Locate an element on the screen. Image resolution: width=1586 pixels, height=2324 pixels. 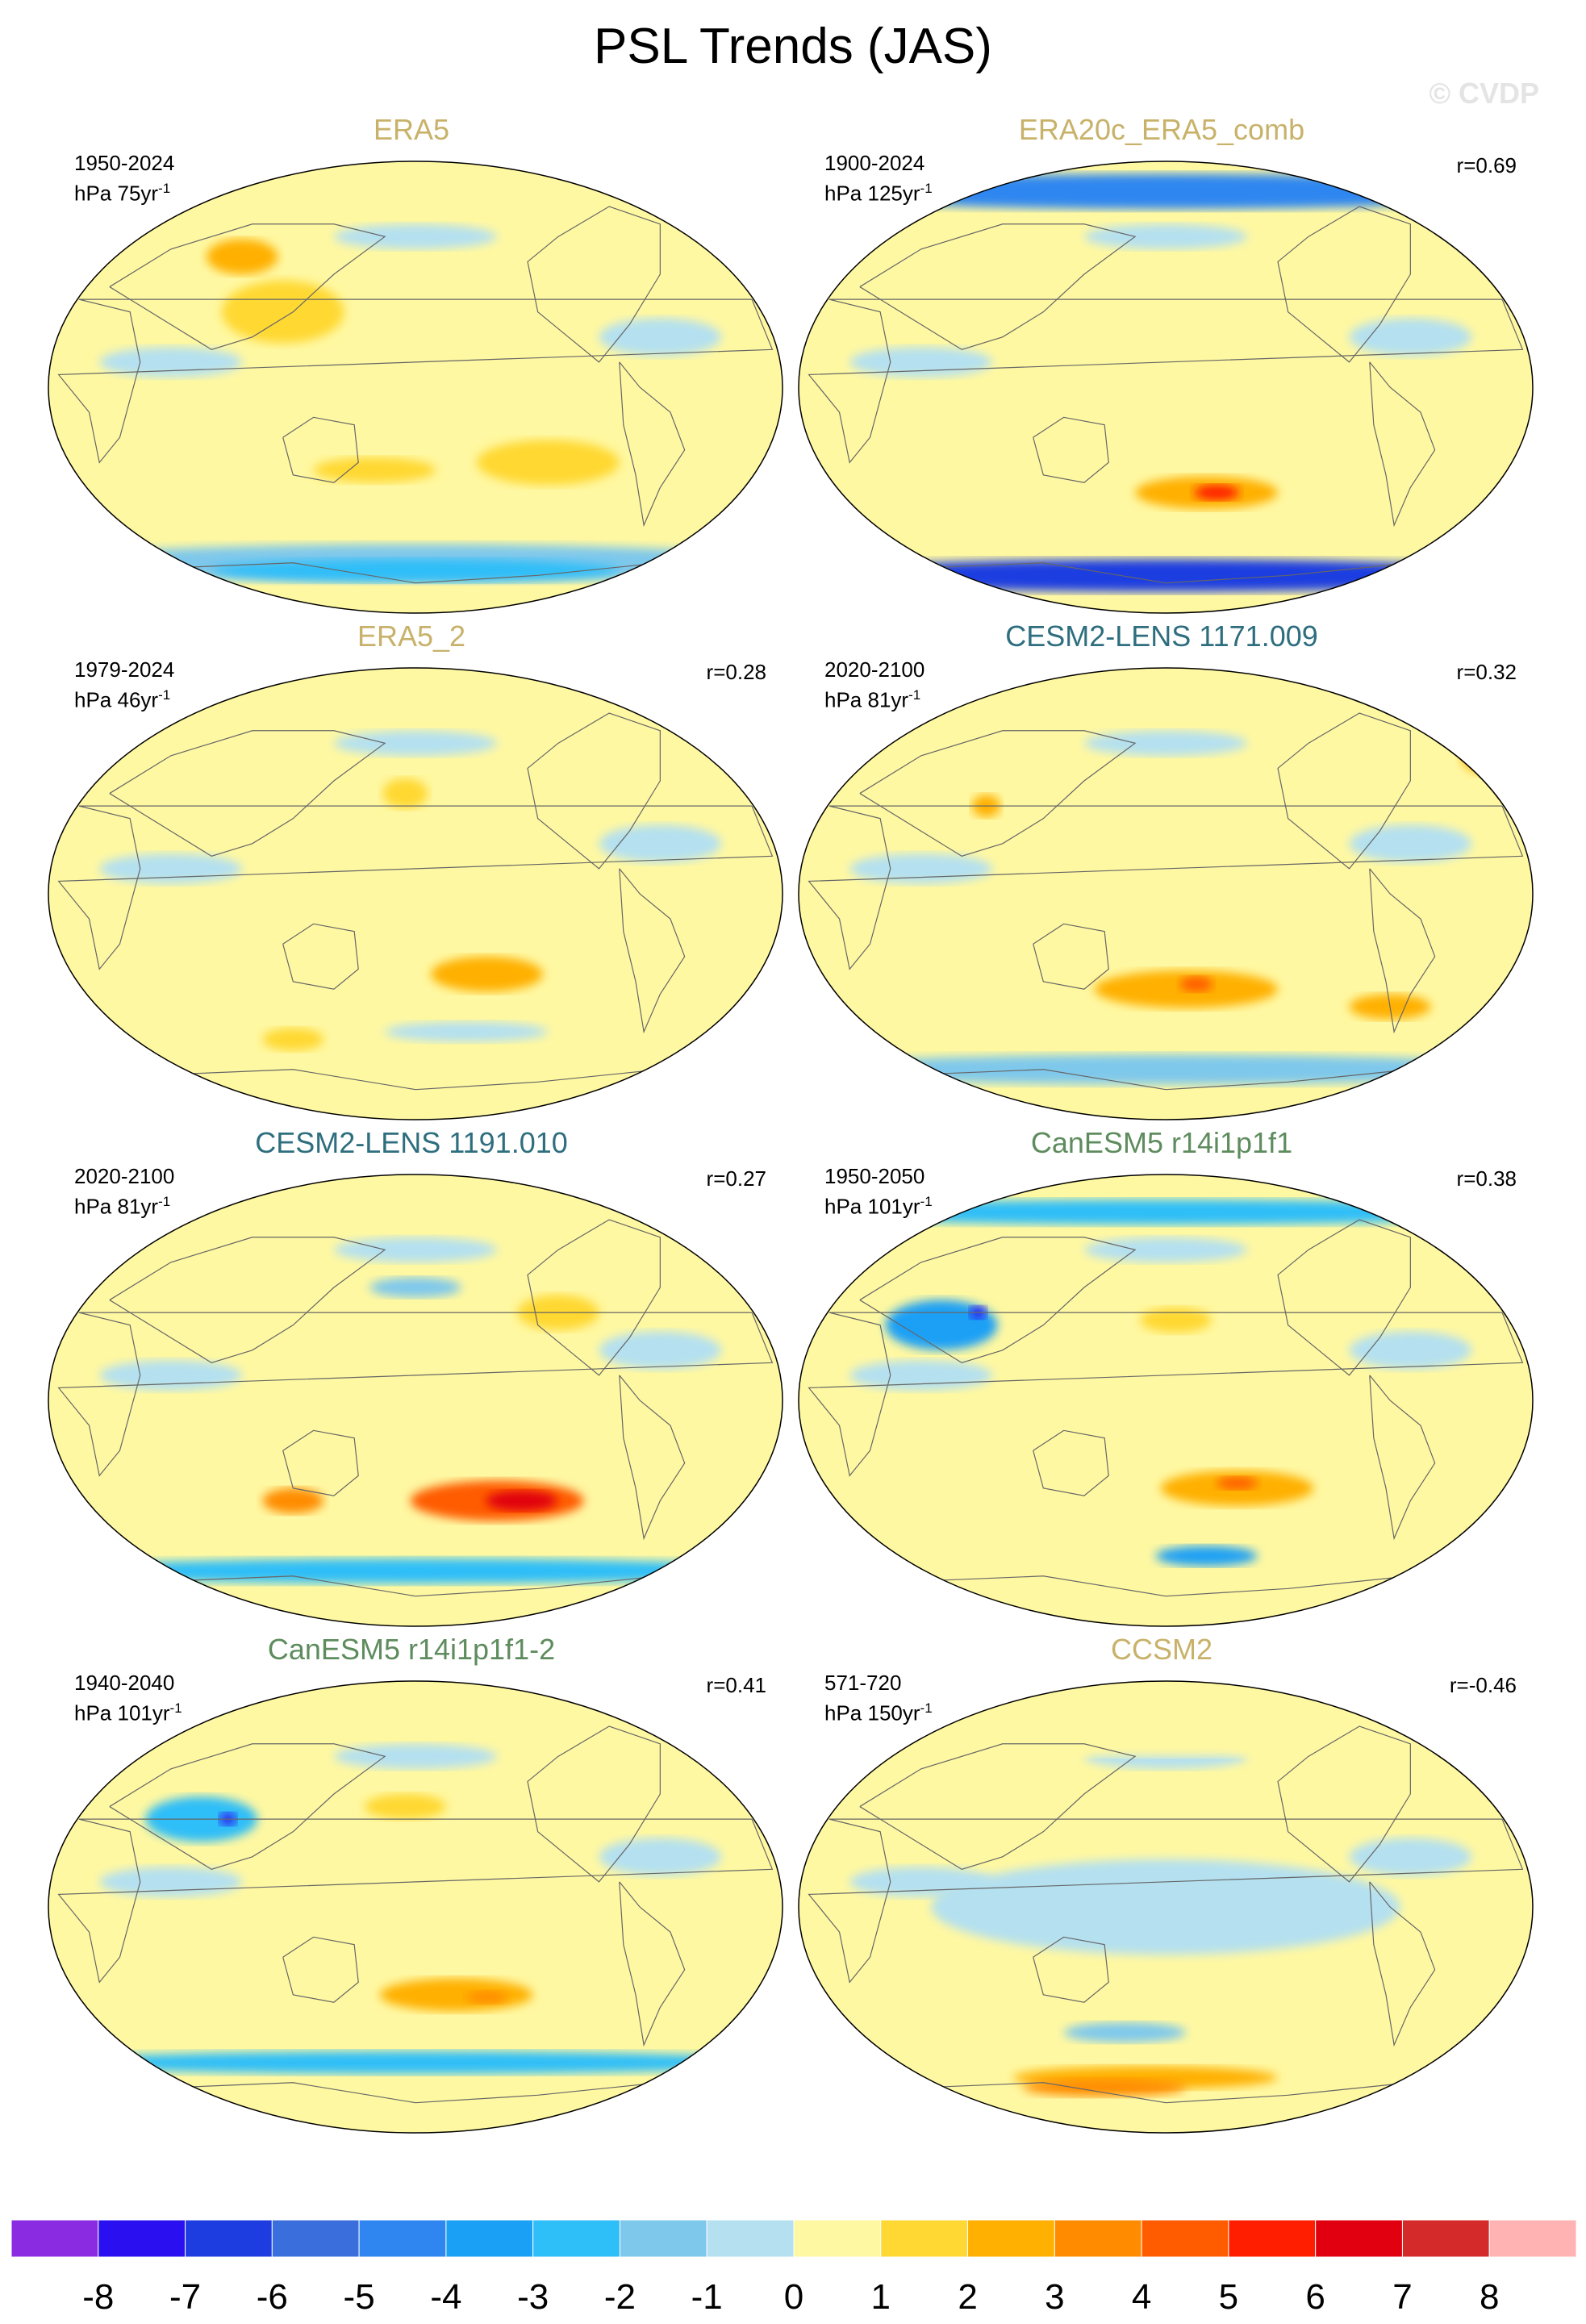
panel-title: CCSM2 is located at coordinates (1161, 1649).